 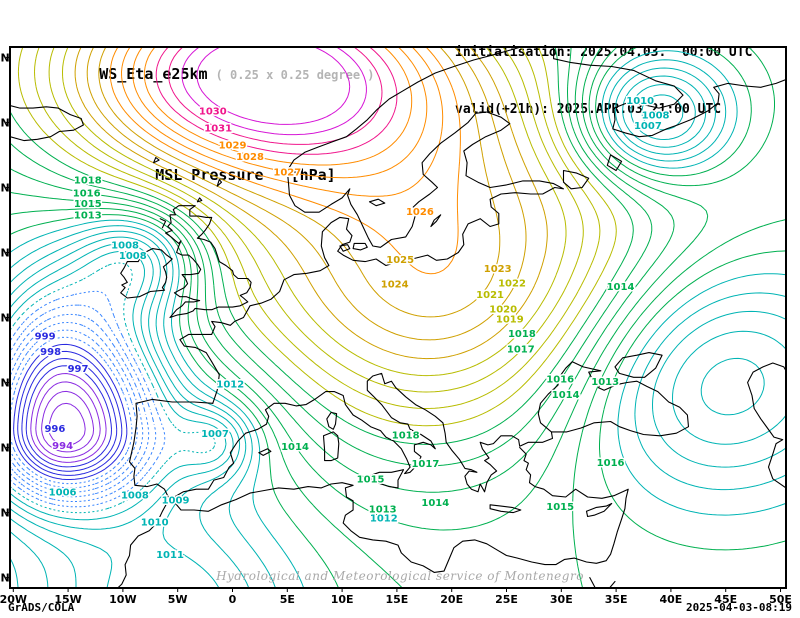 I want to click on isobar-label: 1022, so click(x=512, y=283).